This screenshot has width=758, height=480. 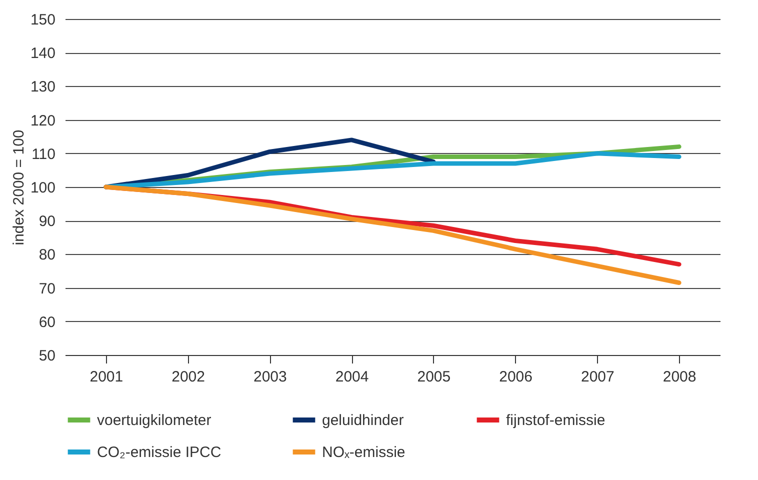 What do you see at coordinates (47, 221) in the screenshot?
I see `y-tick-label: 90` at bounding box center [47, 221].